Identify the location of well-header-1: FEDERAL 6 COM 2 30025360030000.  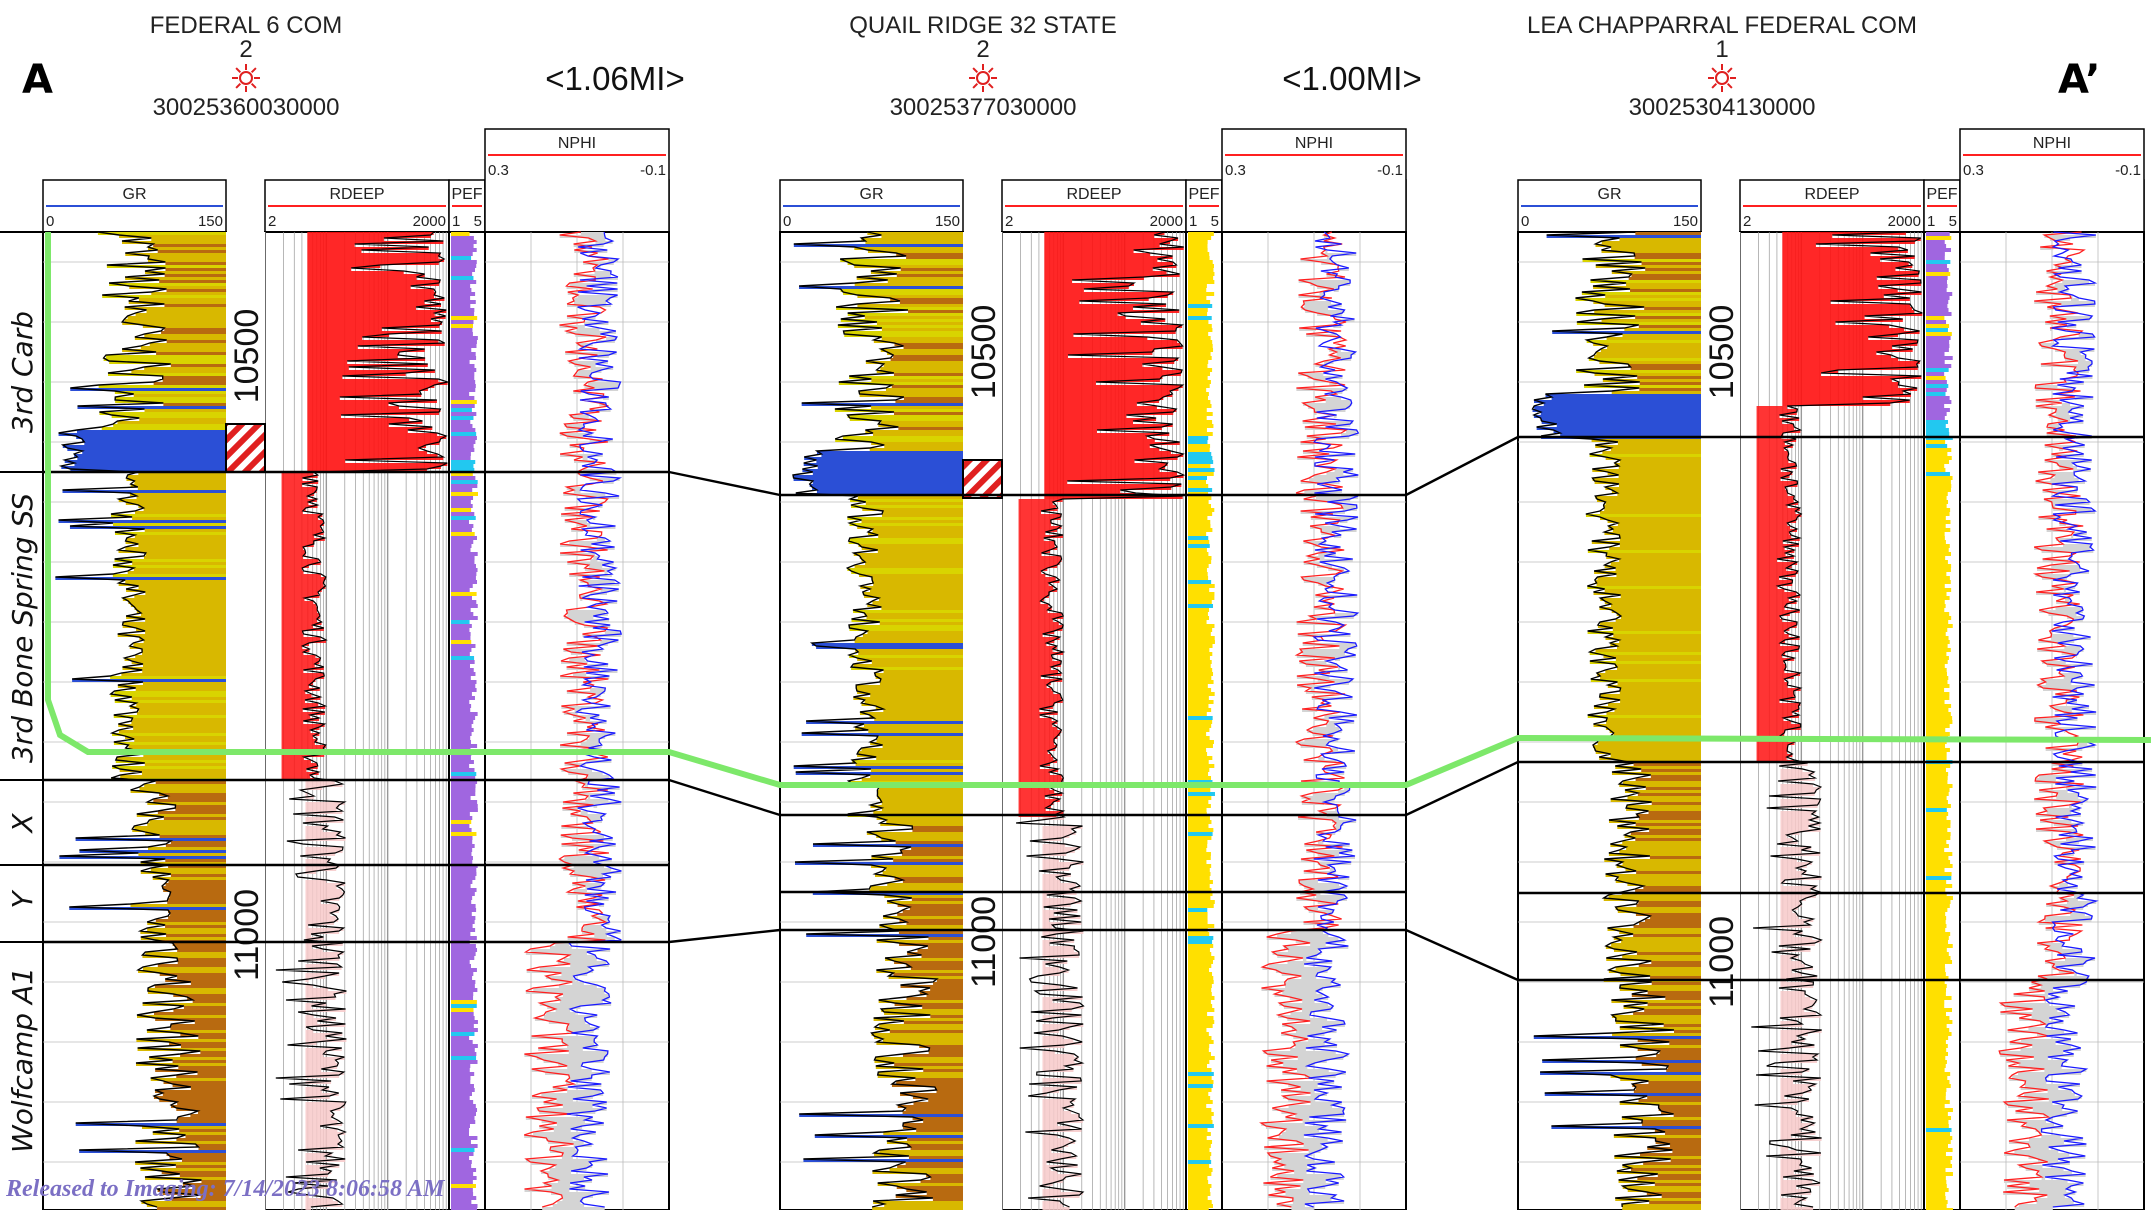
(246, 66).